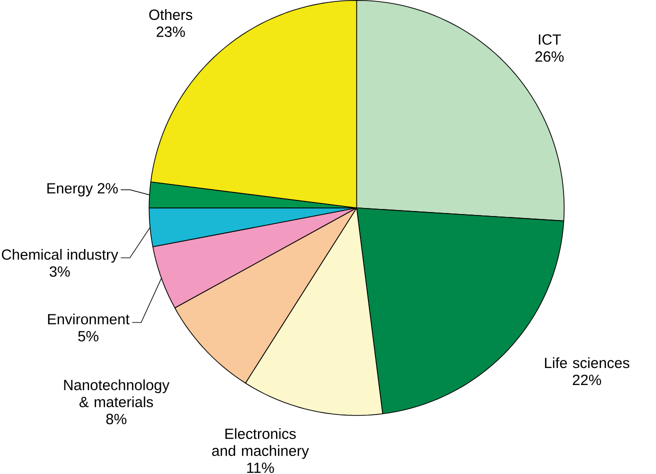 Image resolution: width=656 pixels, height=474 pixels. What do you see at coordinates (70, 189) in the screenshot?
I see `slice-label: Energy` at bounding box center [70, 189].